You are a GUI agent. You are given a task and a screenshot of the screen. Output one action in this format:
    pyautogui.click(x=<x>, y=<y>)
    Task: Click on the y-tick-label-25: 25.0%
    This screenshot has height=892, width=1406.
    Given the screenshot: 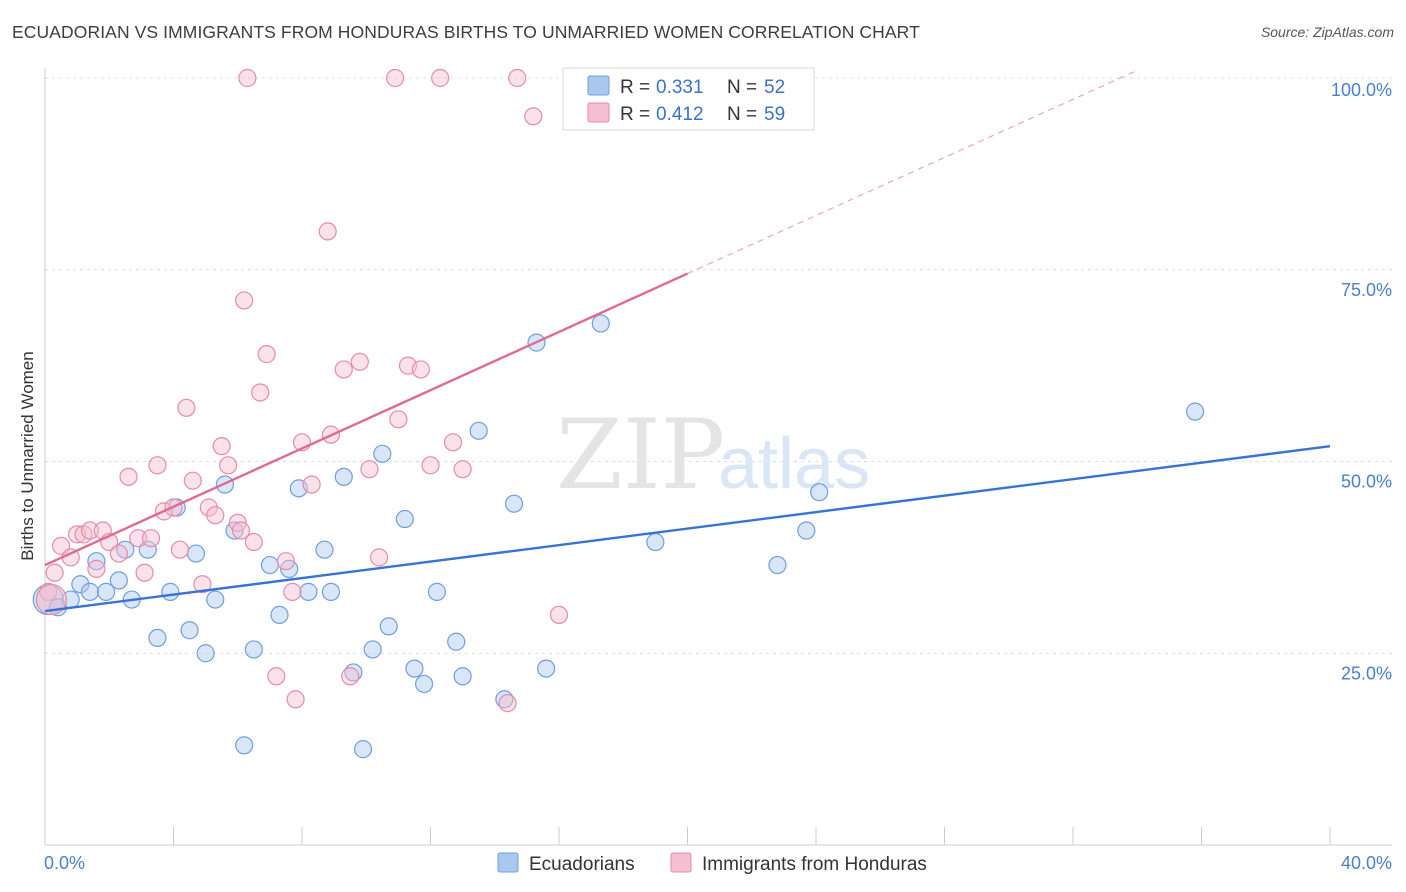 What is the action you would take?
    pyautogui.click(x=1366, y=673)
    